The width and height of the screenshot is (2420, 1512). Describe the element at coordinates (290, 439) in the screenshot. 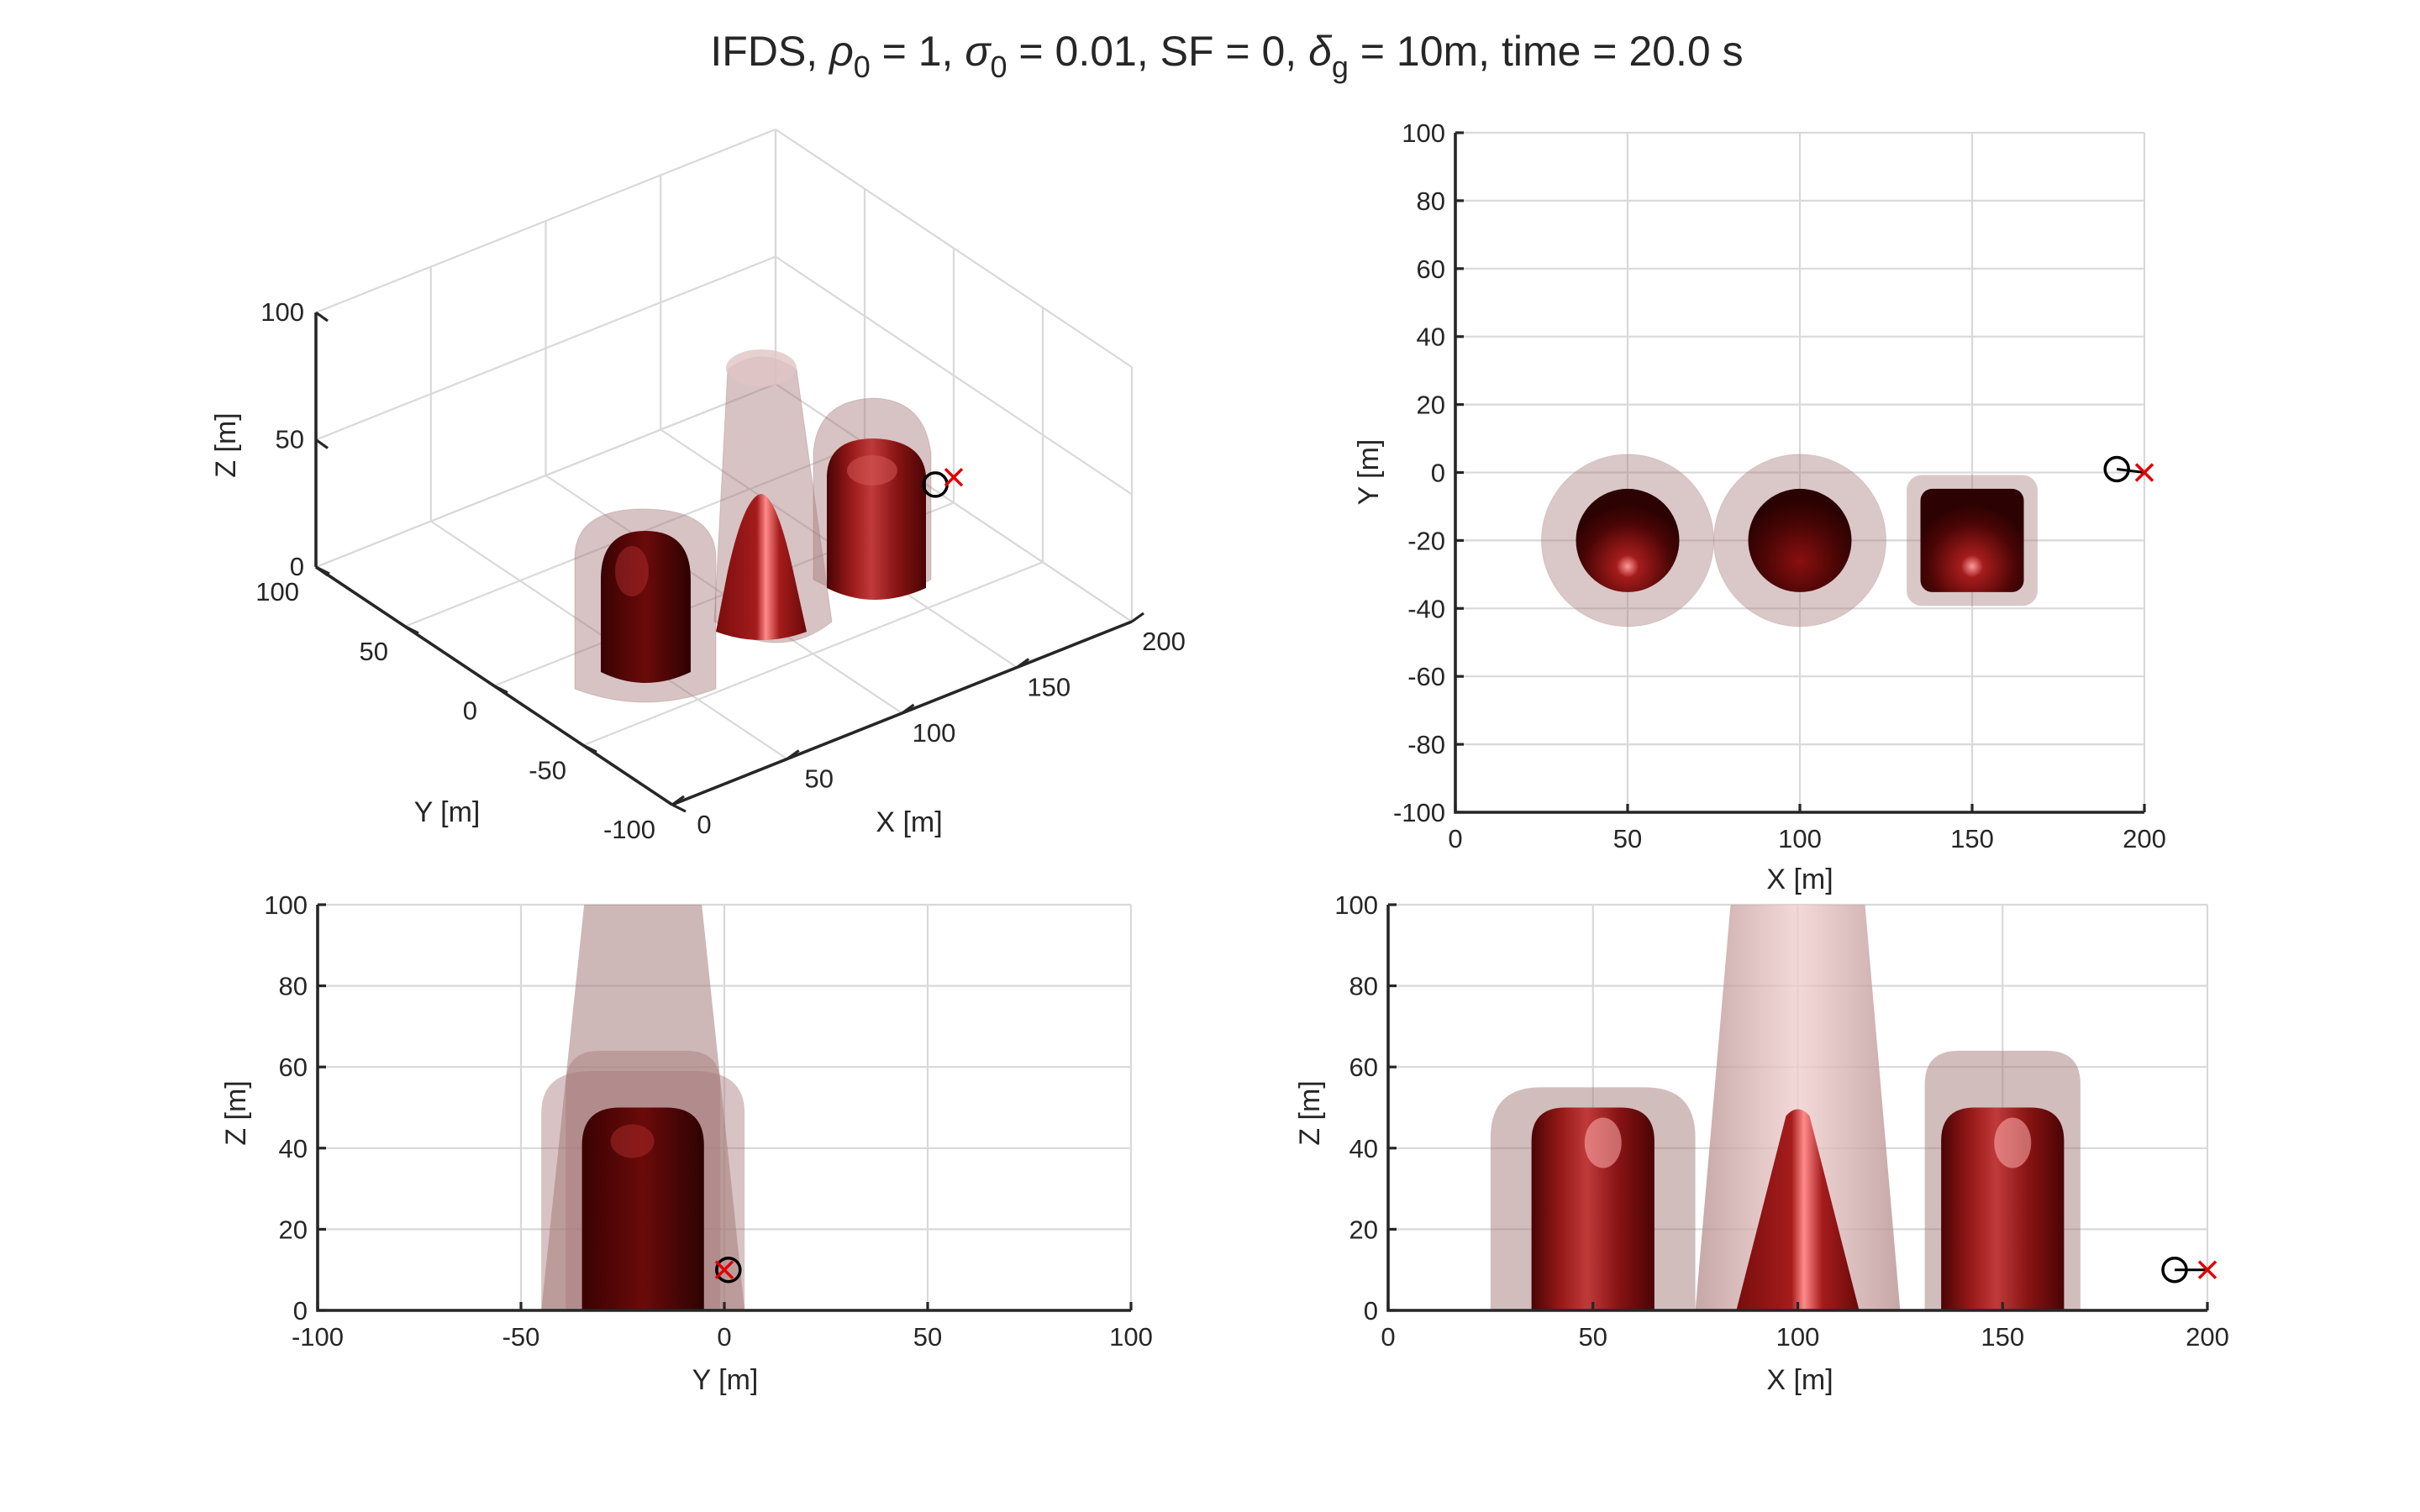

I see `3d-ztick-label: 50` at that location.